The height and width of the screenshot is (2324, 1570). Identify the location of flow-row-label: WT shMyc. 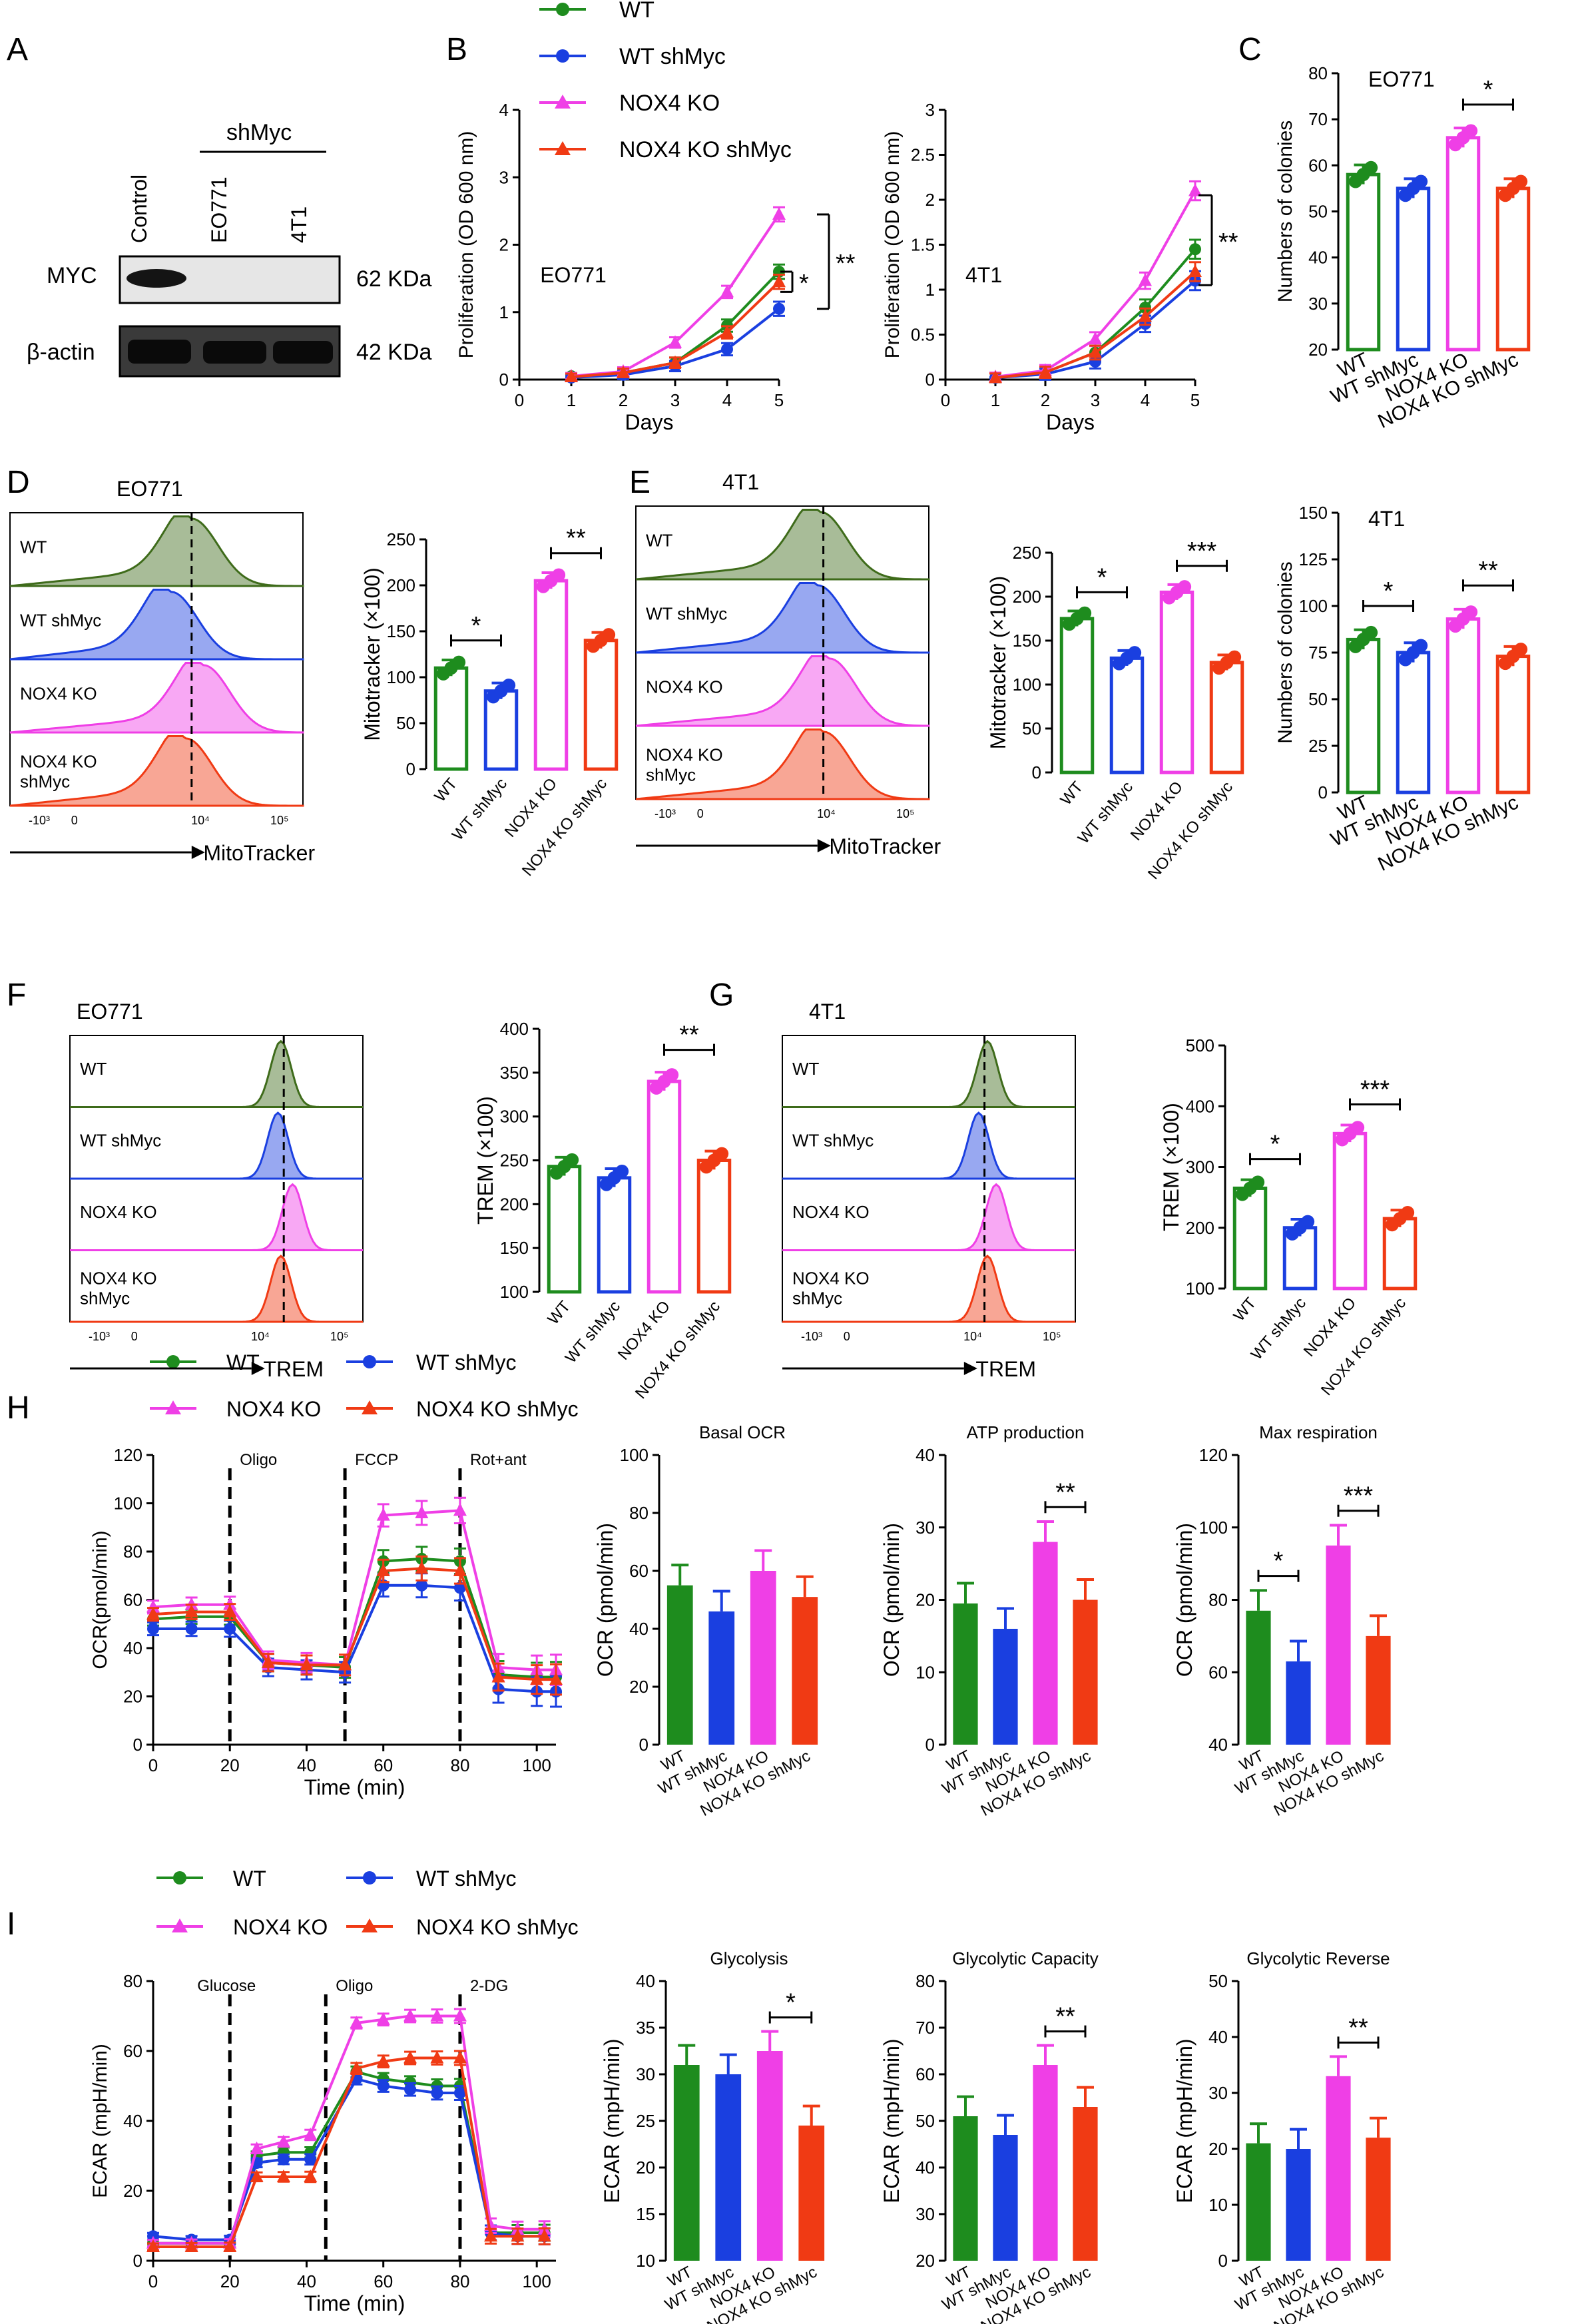
(61, 621).